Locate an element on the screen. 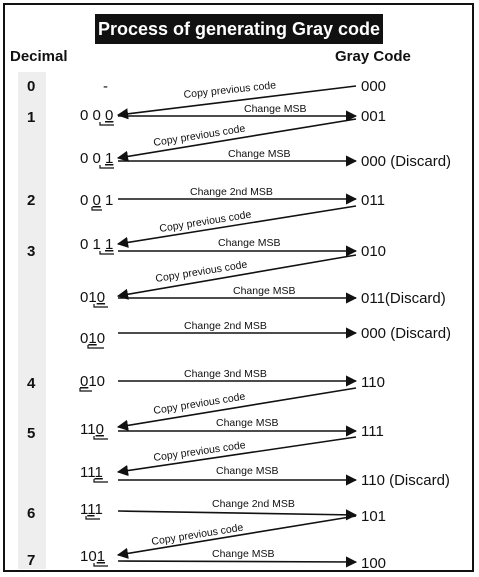 This screenshot has width=479, height=577. decimal-header: Decimal is located at coordinates (39, 56).